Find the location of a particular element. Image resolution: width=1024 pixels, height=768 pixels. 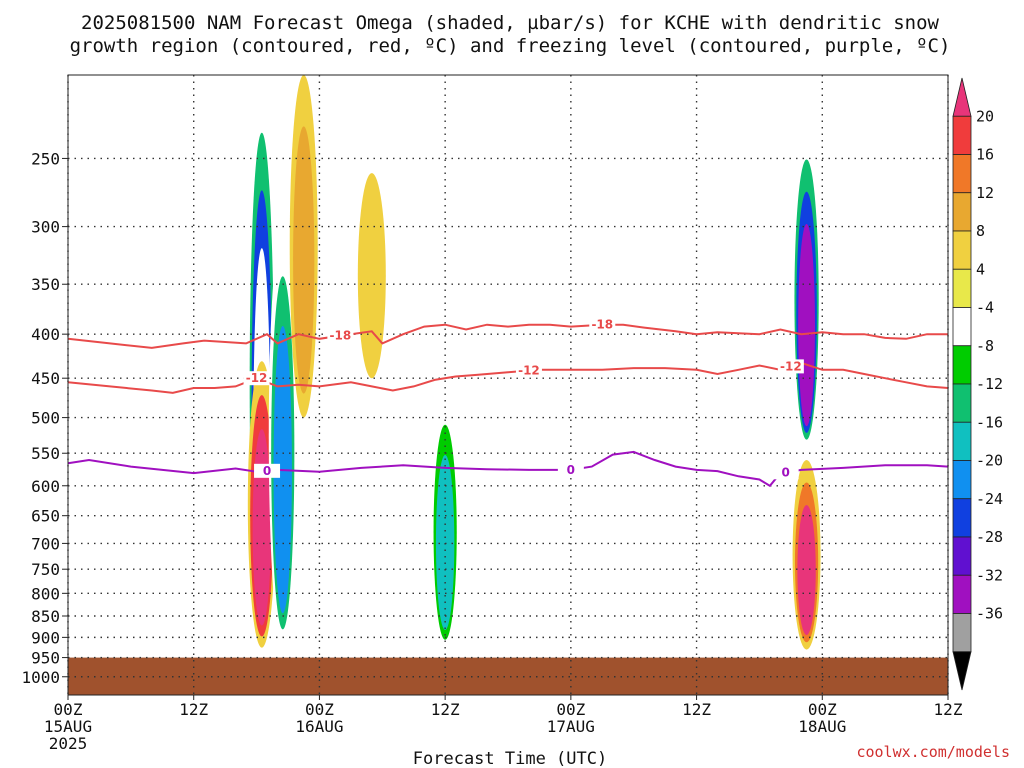

x-tick-date: 17AUG is located at coordinates (571, 726).